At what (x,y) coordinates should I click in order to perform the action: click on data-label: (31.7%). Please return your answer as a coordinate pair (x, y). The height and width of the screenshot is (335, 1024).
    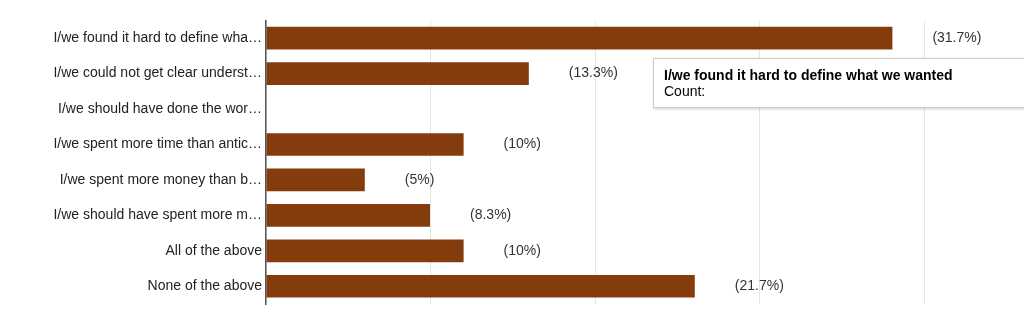
    Looking at the image, I should click on (957, 36).